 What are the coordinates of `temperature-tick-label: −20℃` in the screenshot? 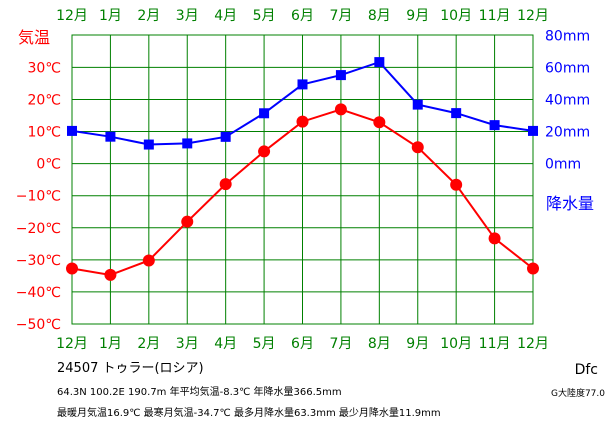 It's located at (38, 229).